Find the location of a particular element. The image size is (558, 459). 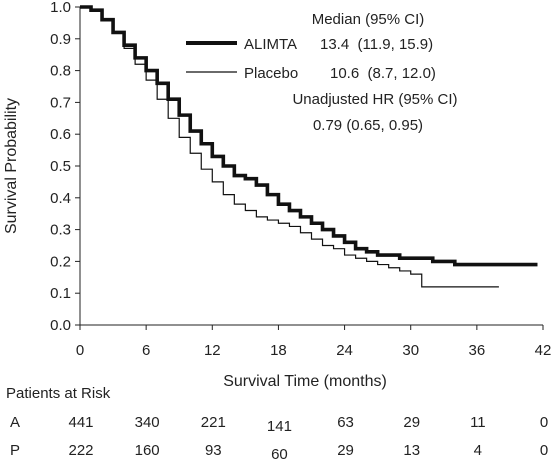

y-tick-label: 1.0 is located at coordinates (60, 8).